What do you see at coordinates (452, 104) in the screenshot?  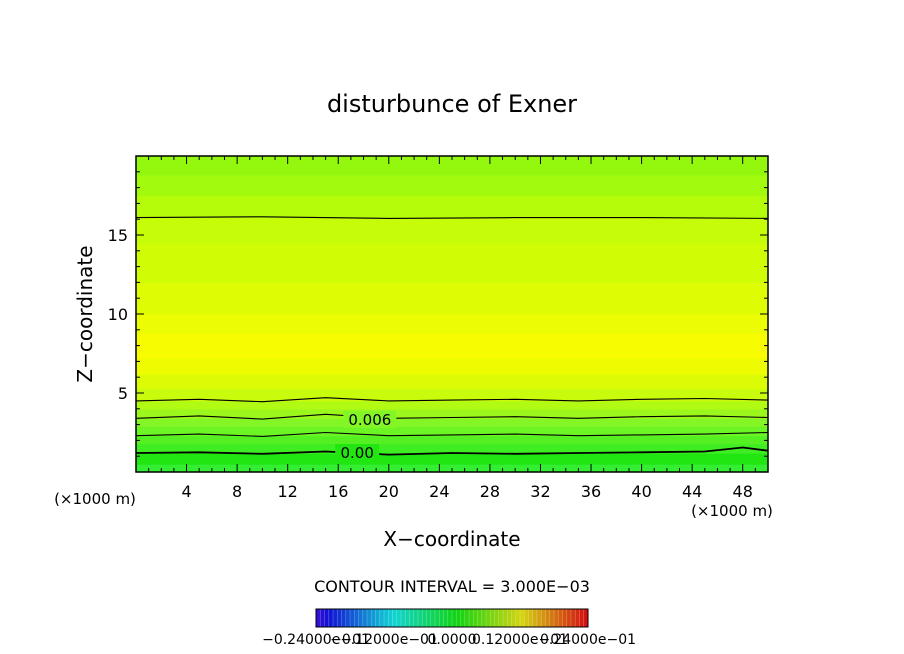 I see `chart-title: disturbunce of Exner` at bounding box center [452, 104].